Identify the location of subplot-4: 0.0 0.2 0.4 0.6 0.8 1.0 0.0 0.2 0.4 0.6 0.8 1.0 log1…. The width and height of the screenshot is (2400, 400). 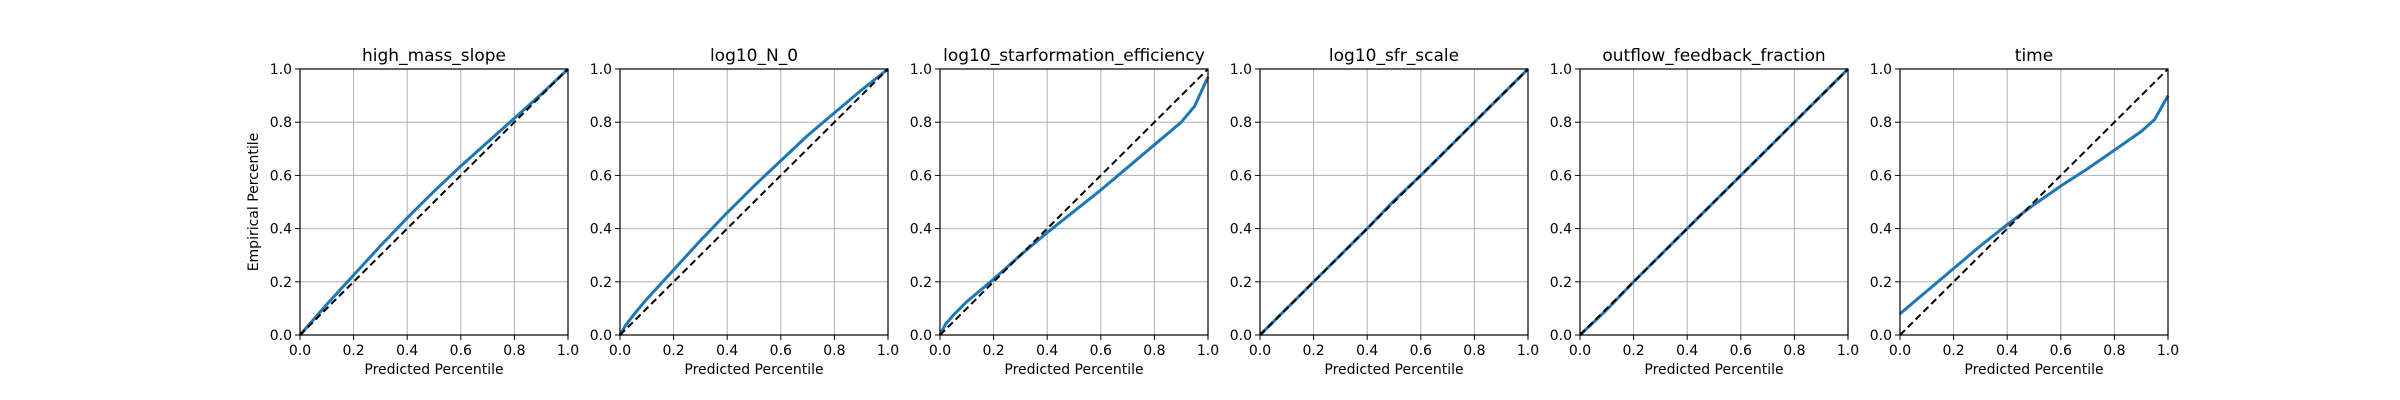
(1384, 212).